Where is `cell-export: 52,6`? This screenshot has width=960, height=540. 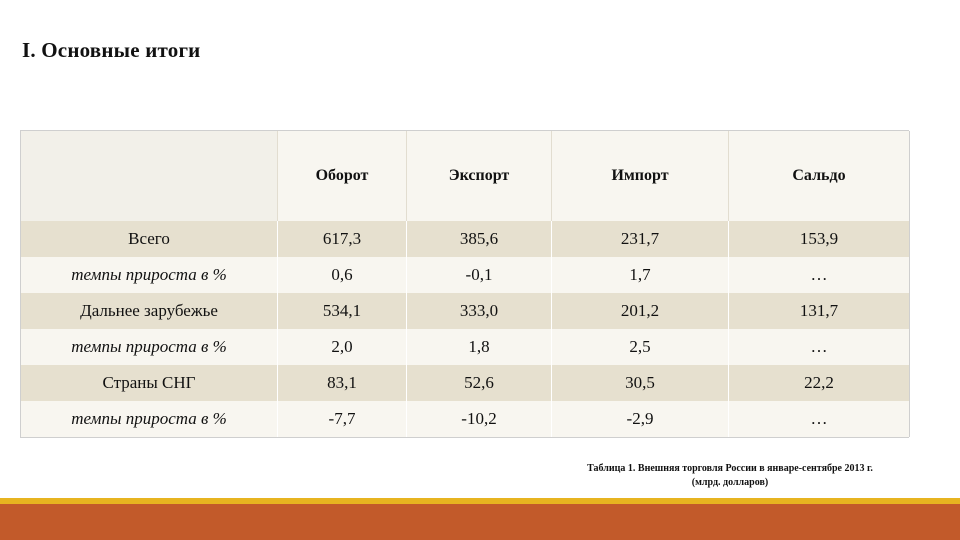 cell-export: 52,6 is located at coordinates (479, 383).